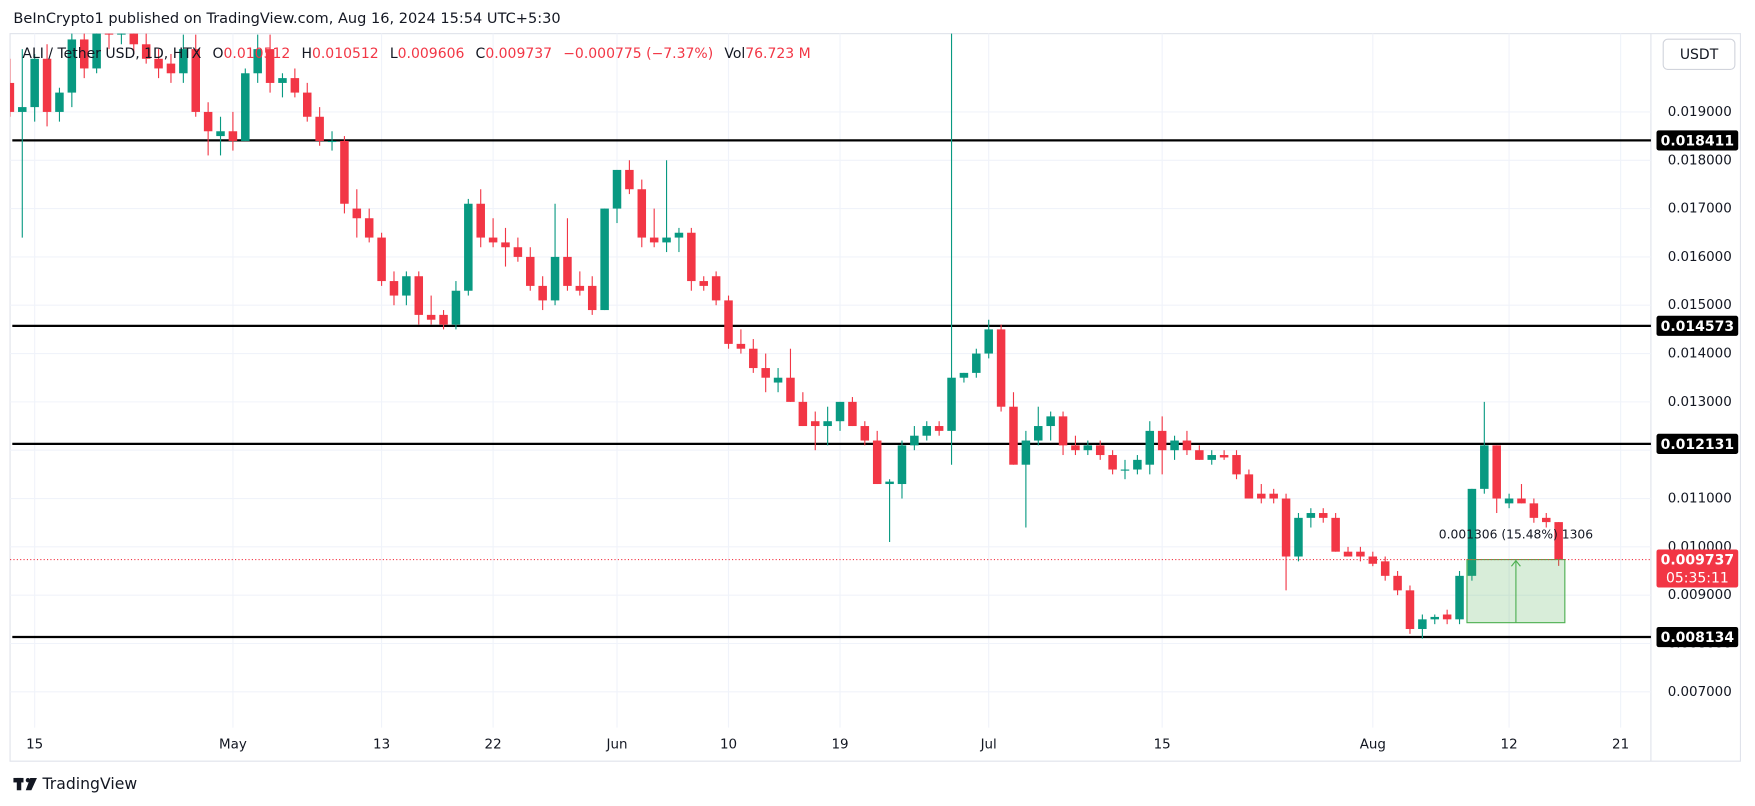 This screenshot has width=1755, height=806. I want to click on countdown: 05:35:11, so click(1697, 579).